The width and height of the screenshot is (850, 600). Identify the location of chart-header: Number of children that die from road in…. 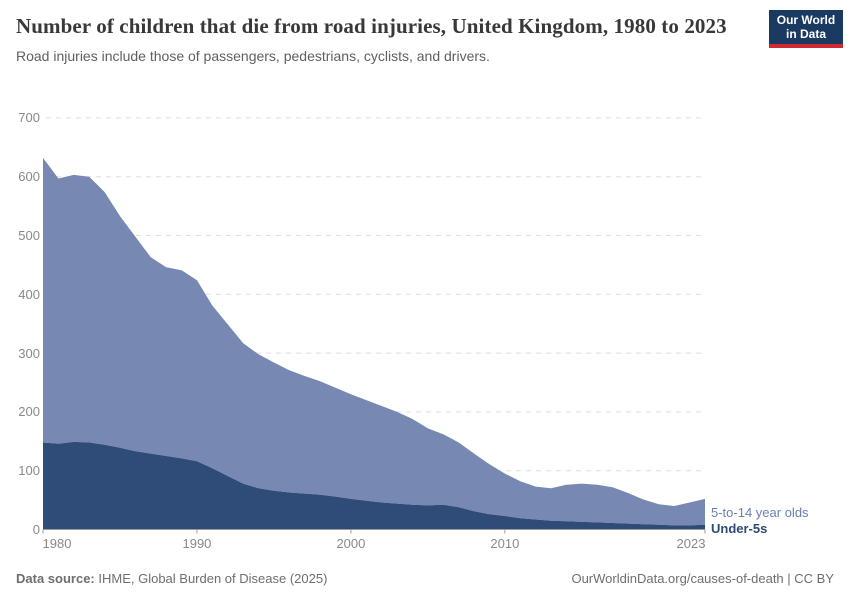
(386, 38).